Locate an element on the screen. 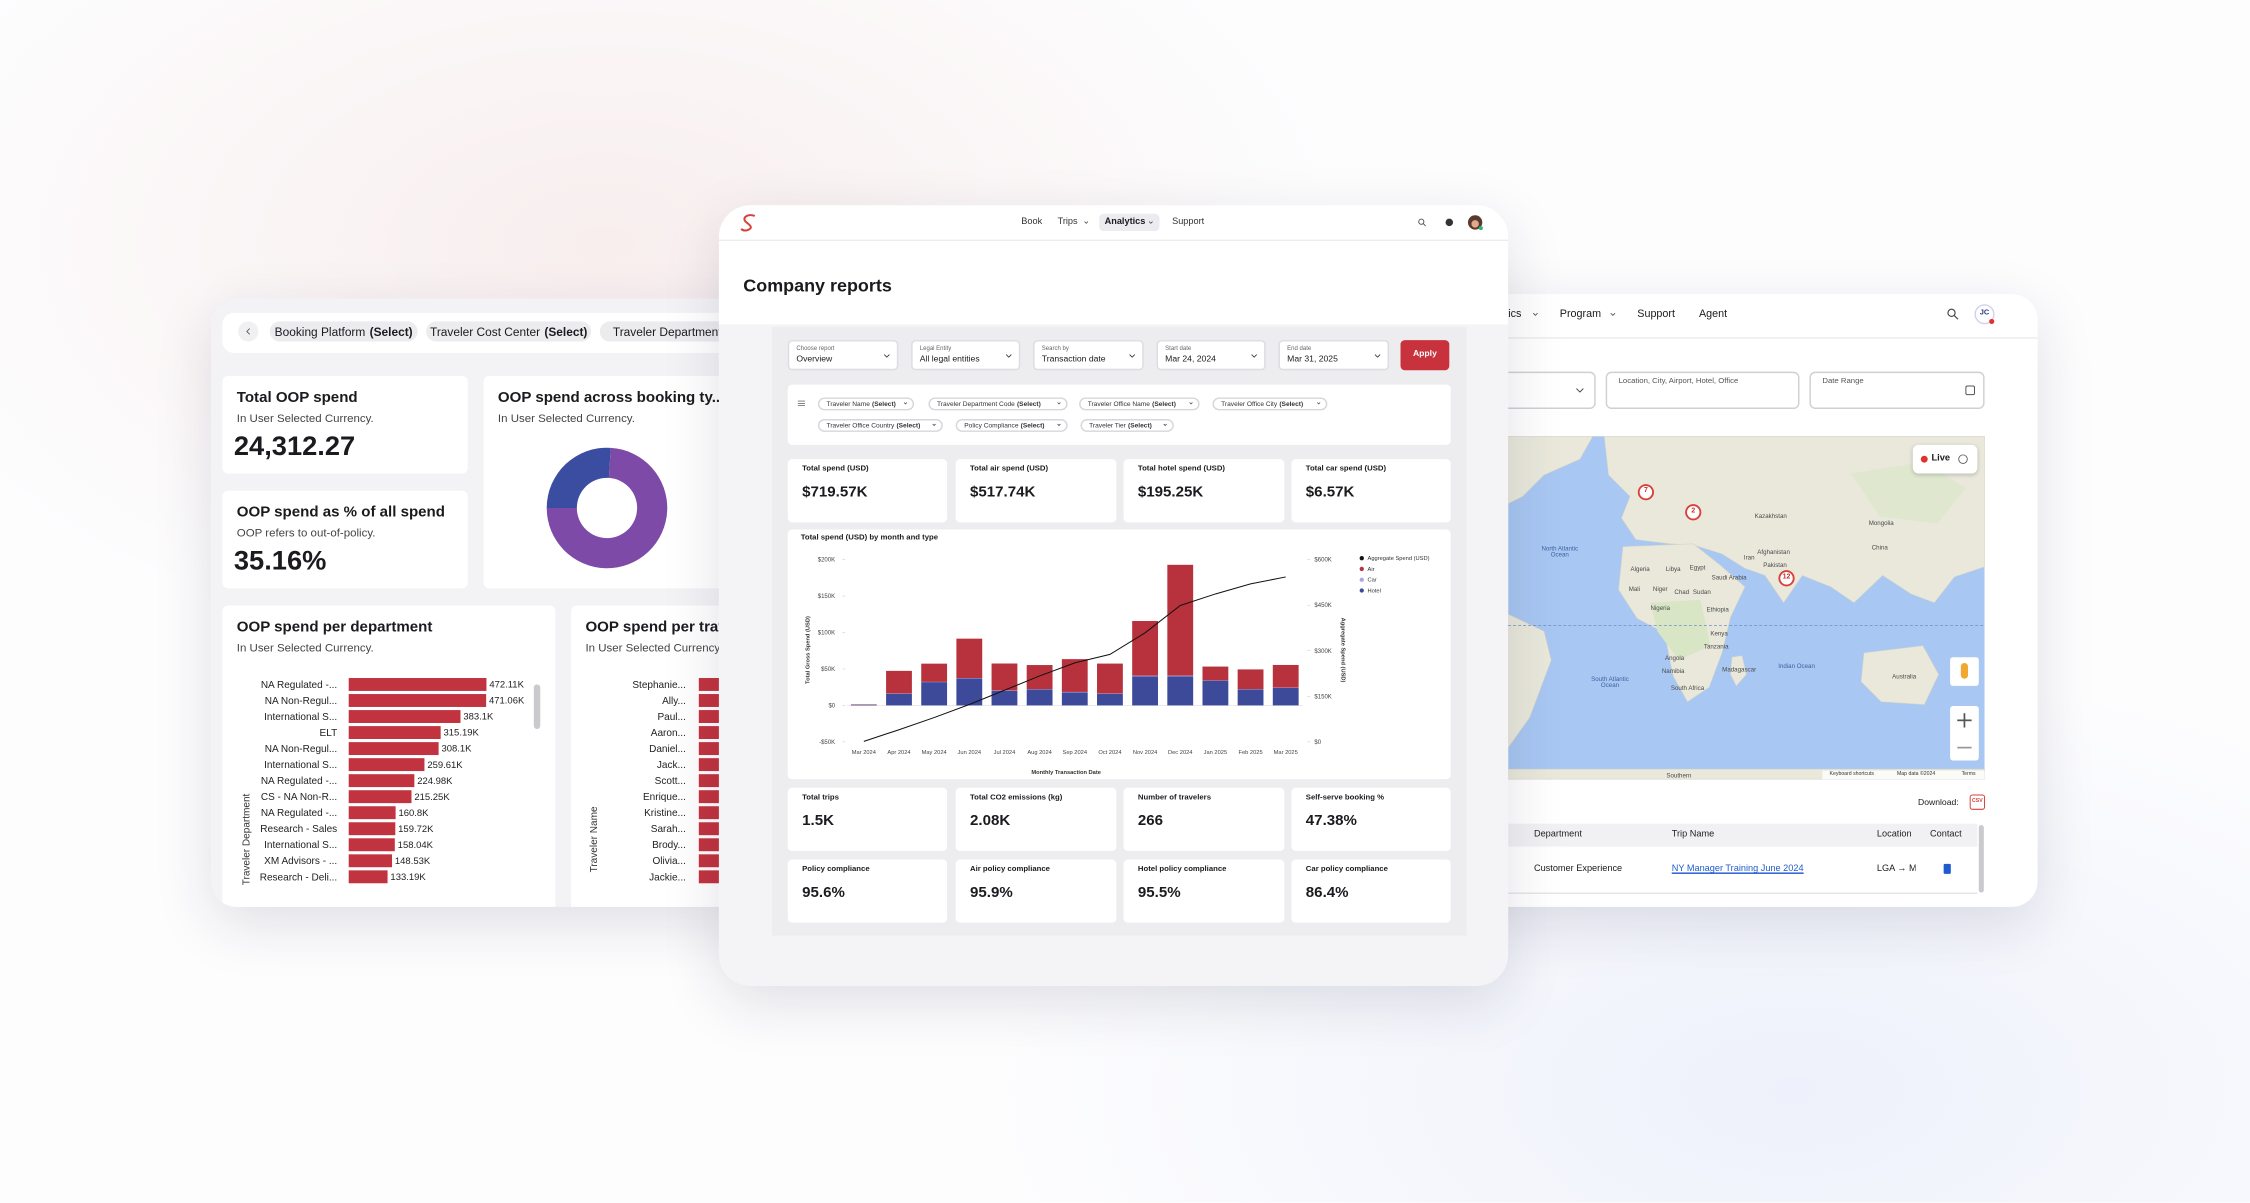 The width and height of the screenshot is (2250, 1203). data-label: 308.1K is located at coordinates (456, 749).